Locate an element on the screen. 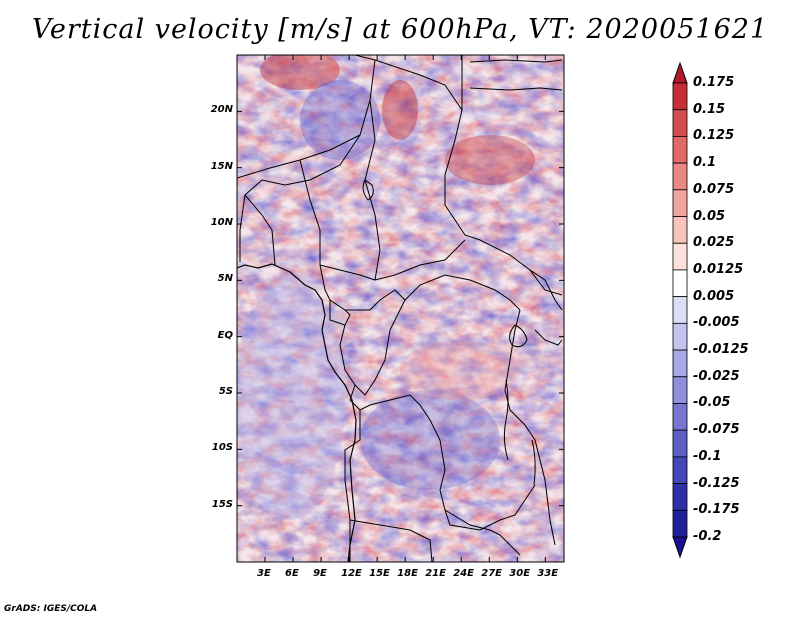 Image resolution: width=800 pixels, height=622 pixels. lake-victoria is located at coordinates (518, 336).